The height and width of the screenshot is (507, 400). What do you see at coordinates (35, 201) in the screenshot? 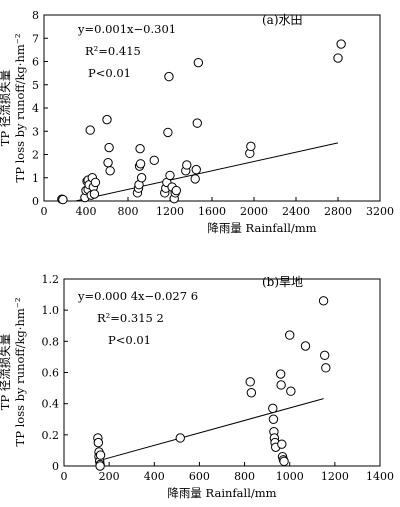
I see `panel-a-y-tick-label: 0` at bounding box center [35, 201].